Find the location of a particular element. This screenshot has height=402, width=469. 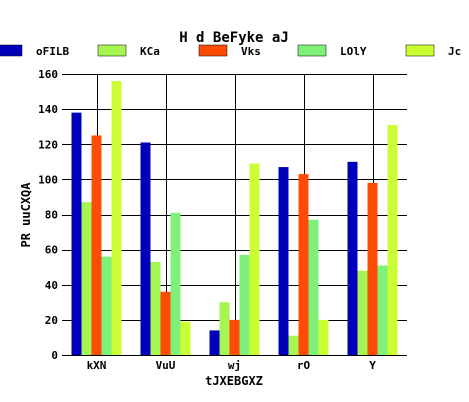

legend-swatch-Vks is located at coordinates (213, 50).